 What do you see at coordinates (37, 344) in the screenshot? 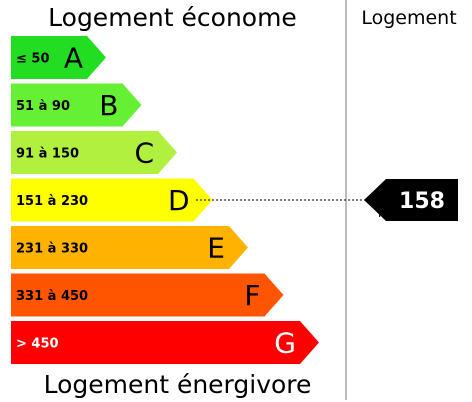
I see `class-range-g: > 450` at bounding box center [37, 344].